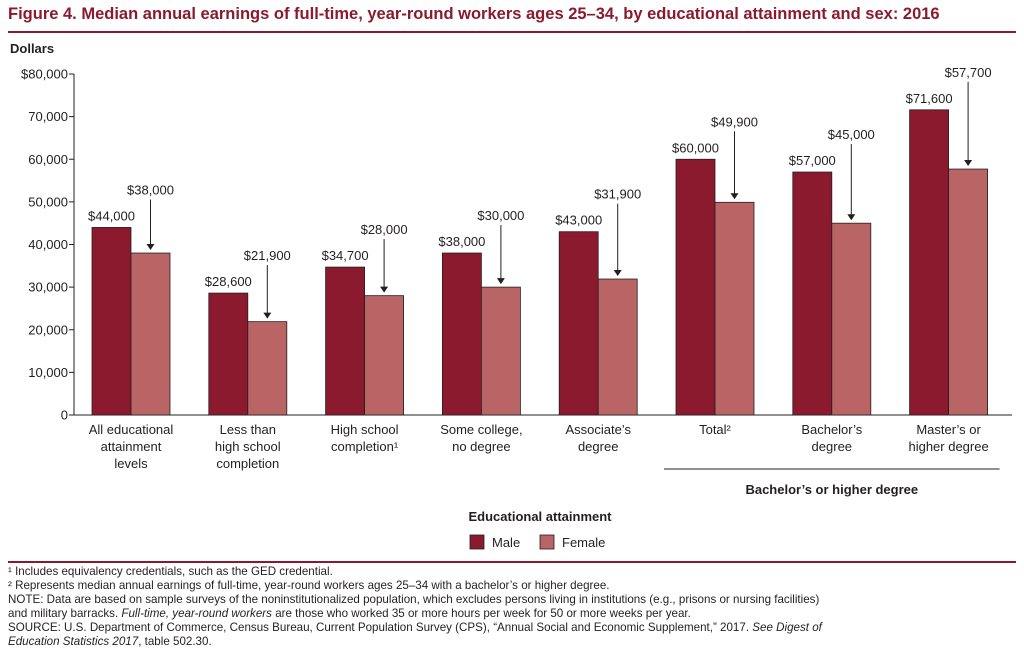 The width and height of the screenshot is (1024, 659). Describe the element at coordinates (481, 429) in the screenshot. I see `x-tick-label: Some college,` at that location.